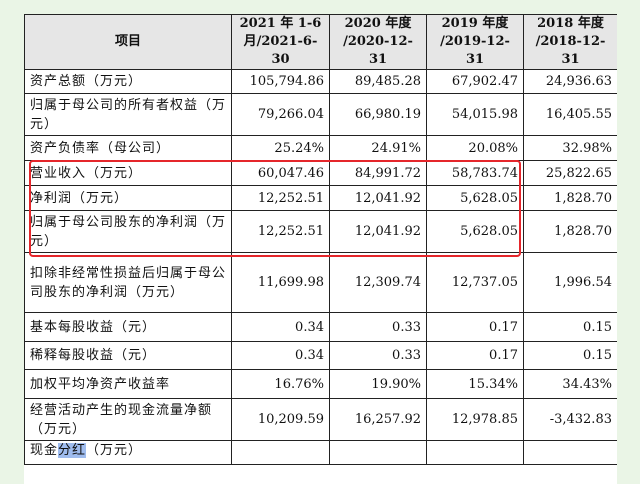 The height and width of the screenshot is (484, 640). Describe the element at coordinates (378, 148) in the screenshot. I see `cell-value: 24.91%` at that location.